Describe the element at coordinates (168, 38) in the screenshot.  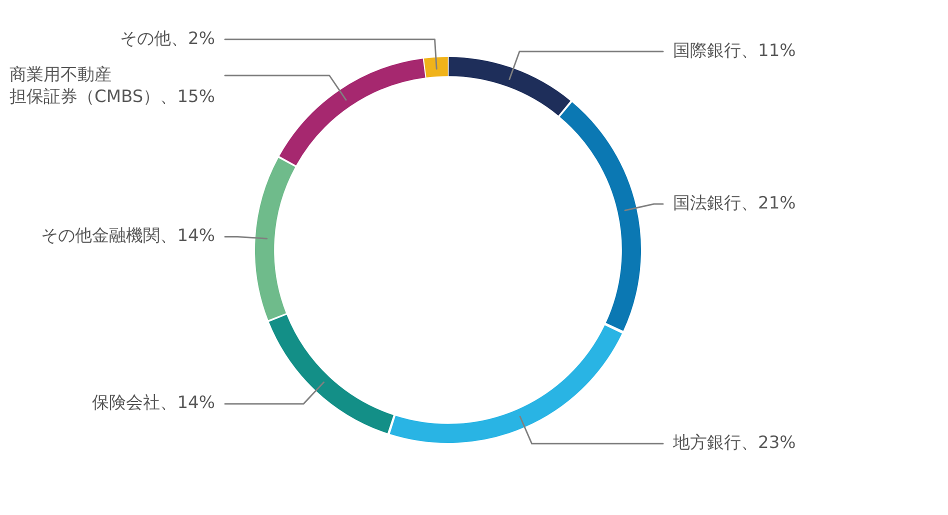
I see `slice-label: その他、2%` at that location.